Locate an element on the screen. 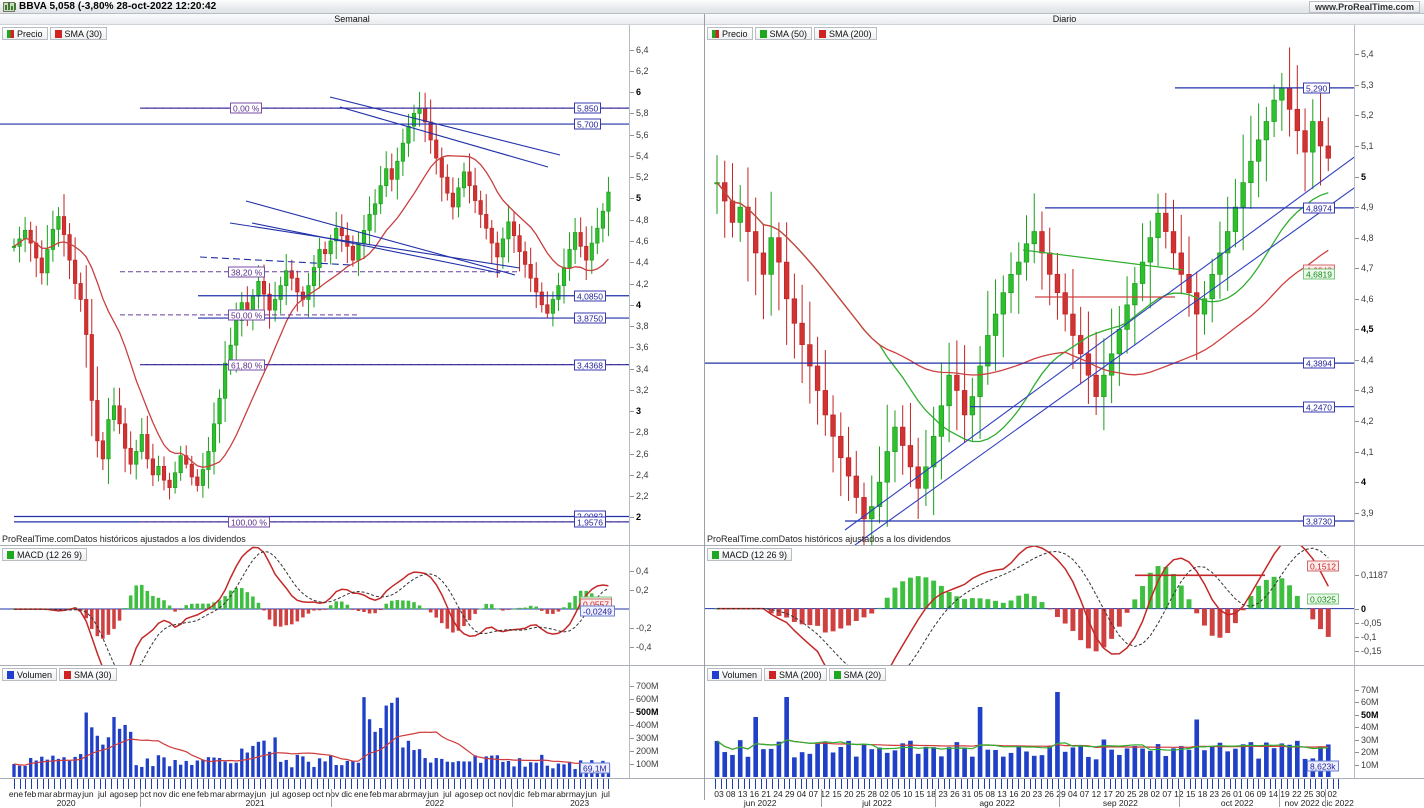 This screenshot has height=808, width=1424. date-day-label: 26 is located at coordinates (1226, 794).